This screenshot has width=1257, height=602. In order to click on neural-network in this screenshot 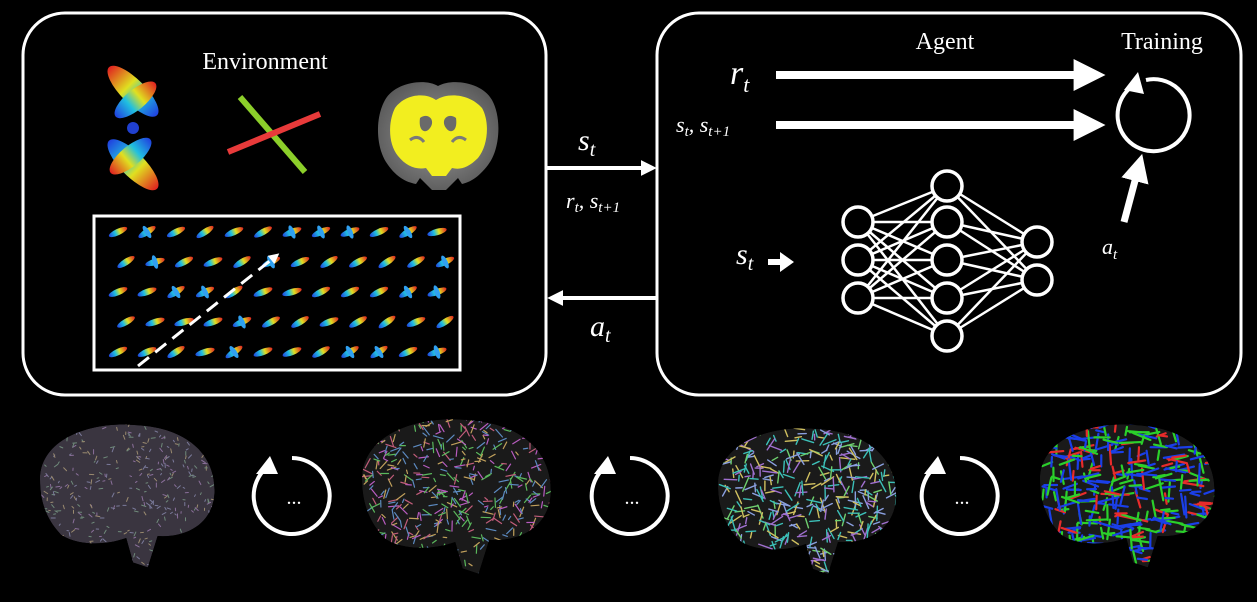, I will do `click(947, 261)`.